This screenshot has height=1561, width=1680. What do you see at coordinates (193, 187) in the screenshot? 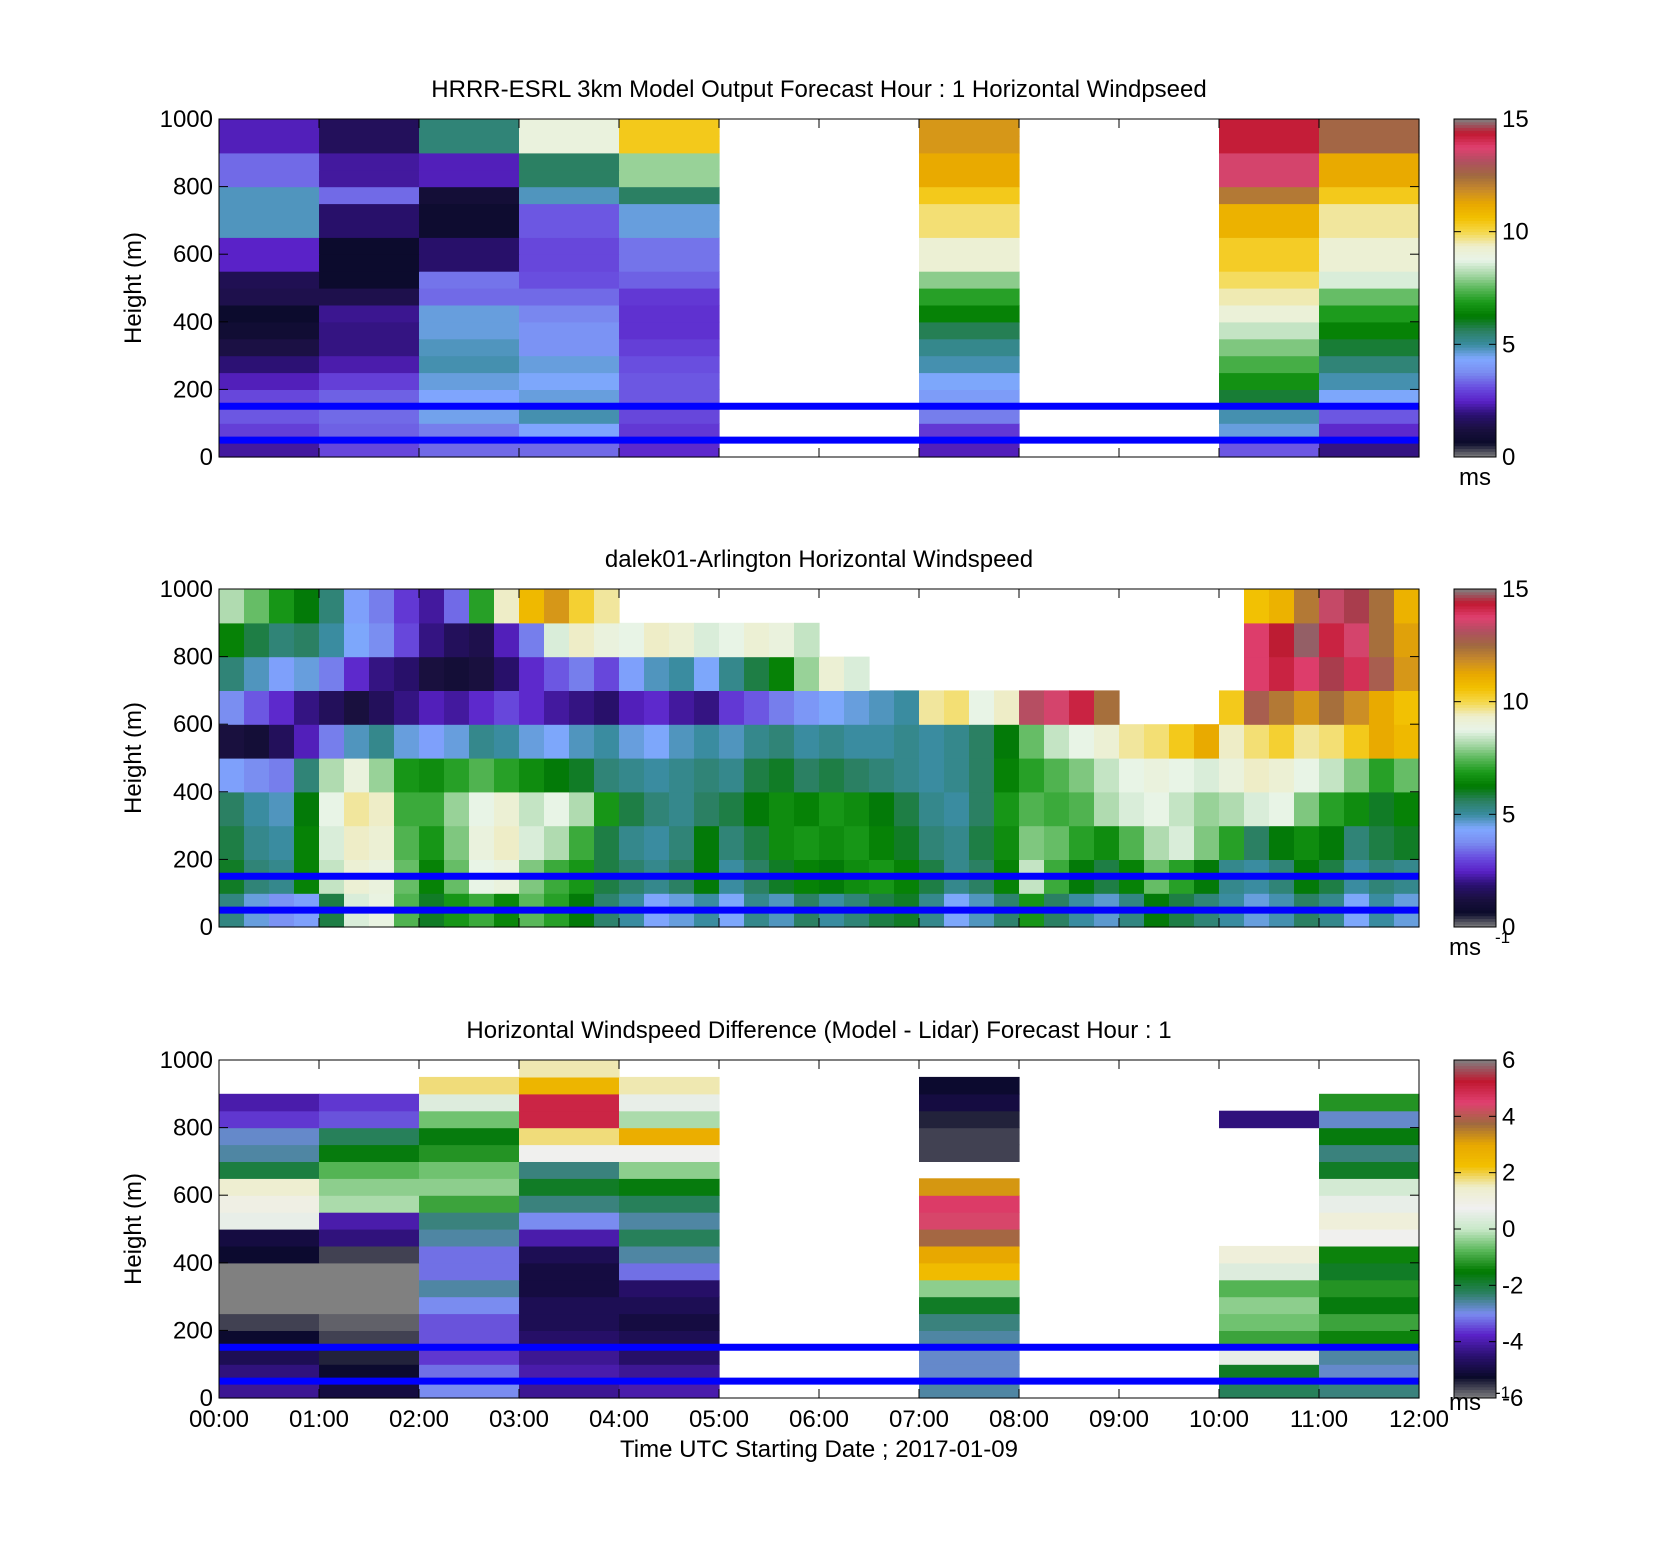
I see `y-tick-label: 800` at bounding box center [193, 187].